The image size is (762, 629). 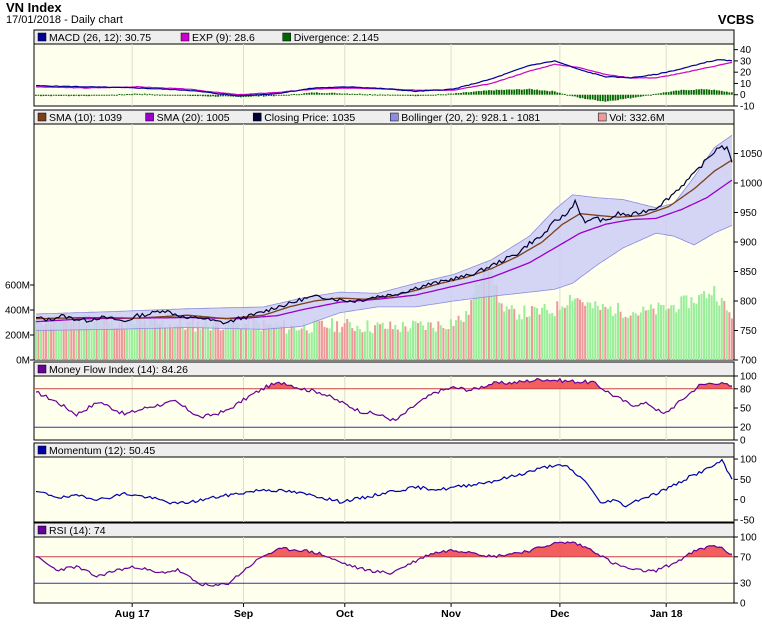 What do you see at coordinates (309, 118) in the screenshot?
I see `legend-label: Closing Price: 1035` at bounding box center [309, 118].